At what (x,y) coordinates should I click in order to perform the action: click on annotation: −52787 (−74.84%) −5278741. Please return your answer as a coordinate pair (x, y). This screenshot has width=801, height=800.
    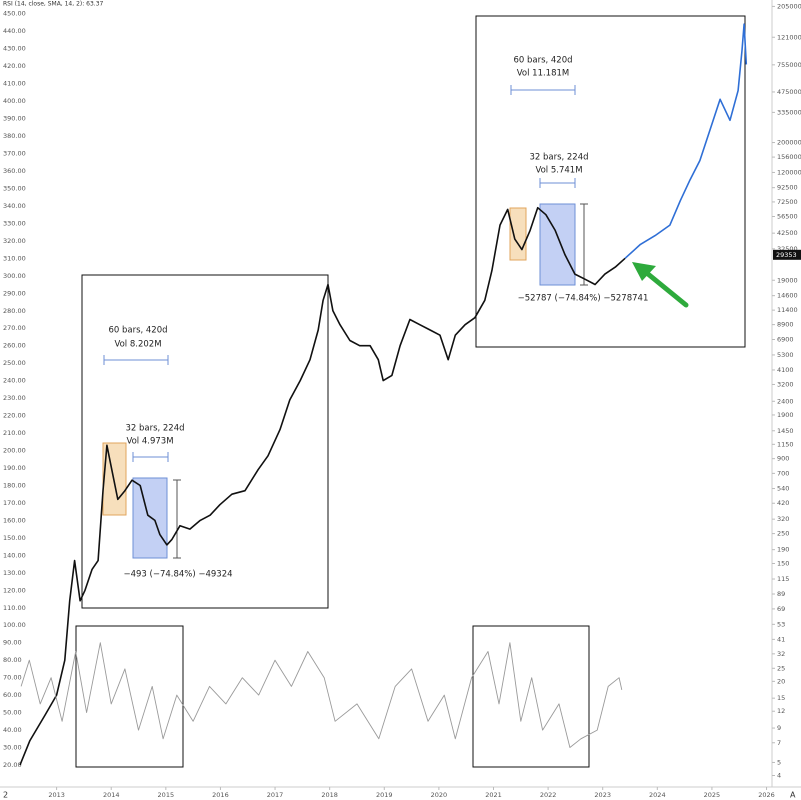
    Looking at the image, I should click on (583, 299).